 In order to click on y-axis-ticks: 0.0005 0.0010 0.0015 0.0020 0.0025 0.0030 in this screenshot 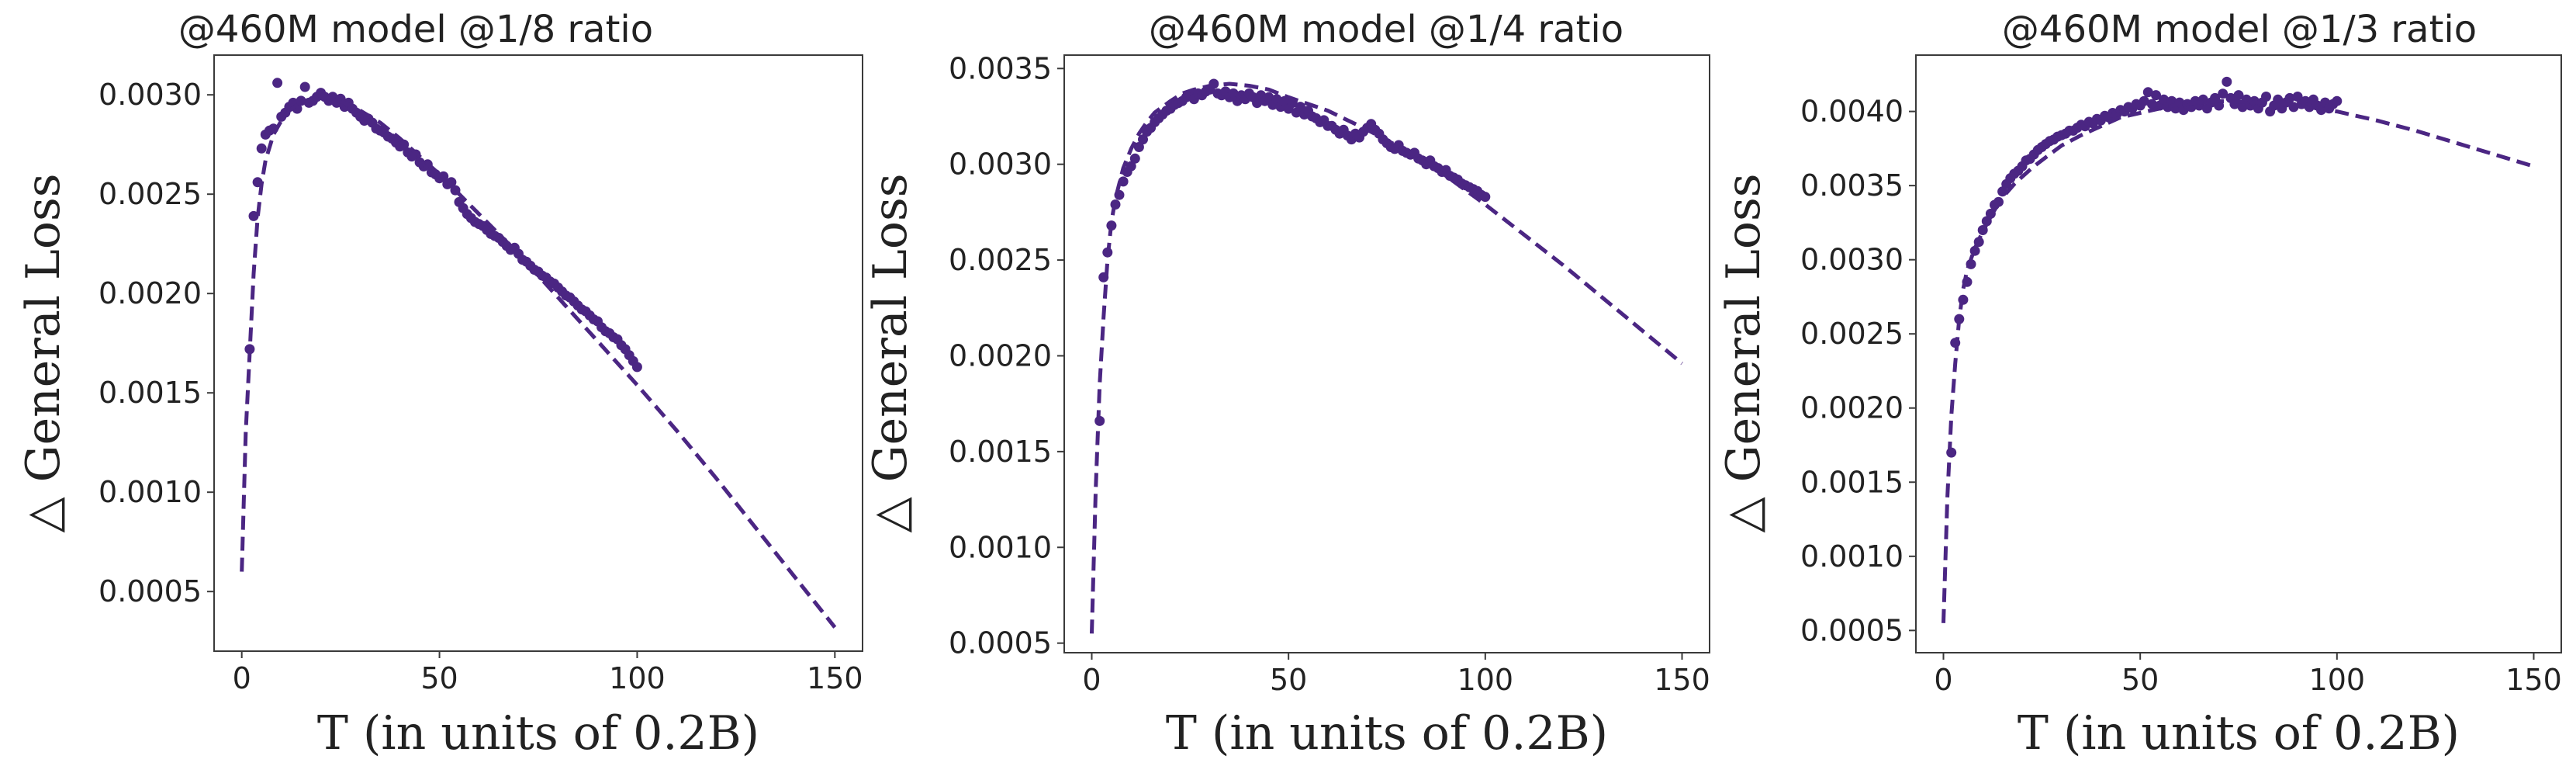, I will do `click(156, 343)`.